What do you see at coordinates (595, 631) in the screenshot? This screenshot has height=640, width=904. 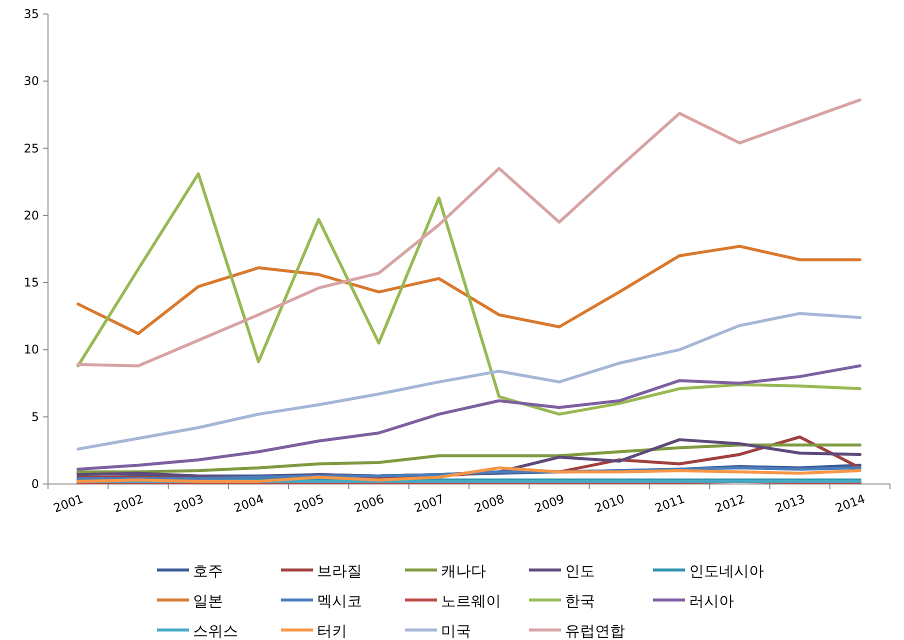 I see `legend-label: 유럽연합` at bounding box center [595, 631].